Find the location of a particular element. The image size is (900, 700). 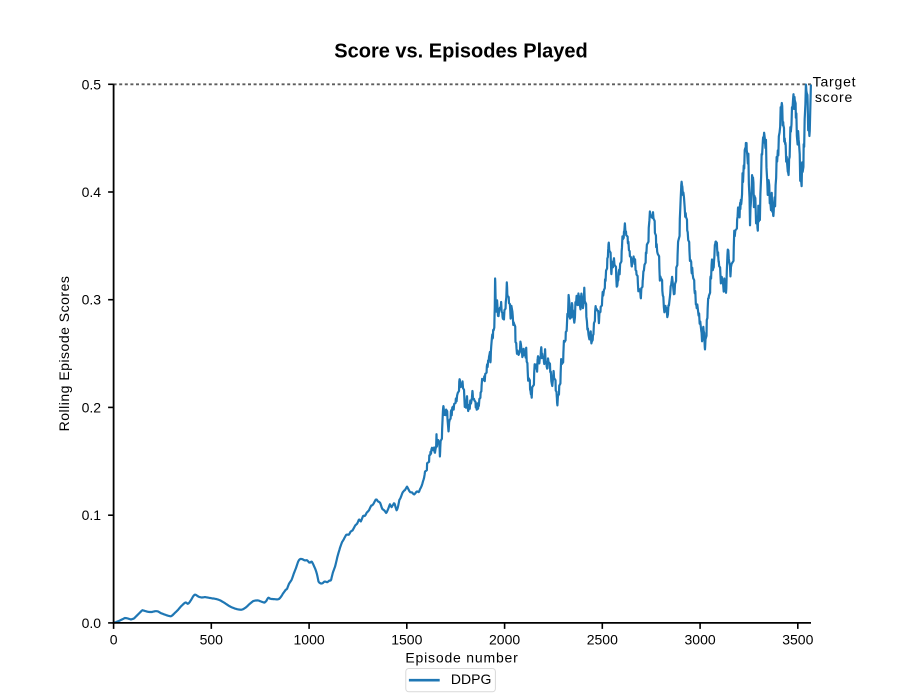

svg-text: 2500 is located at coordinates (602, 639).